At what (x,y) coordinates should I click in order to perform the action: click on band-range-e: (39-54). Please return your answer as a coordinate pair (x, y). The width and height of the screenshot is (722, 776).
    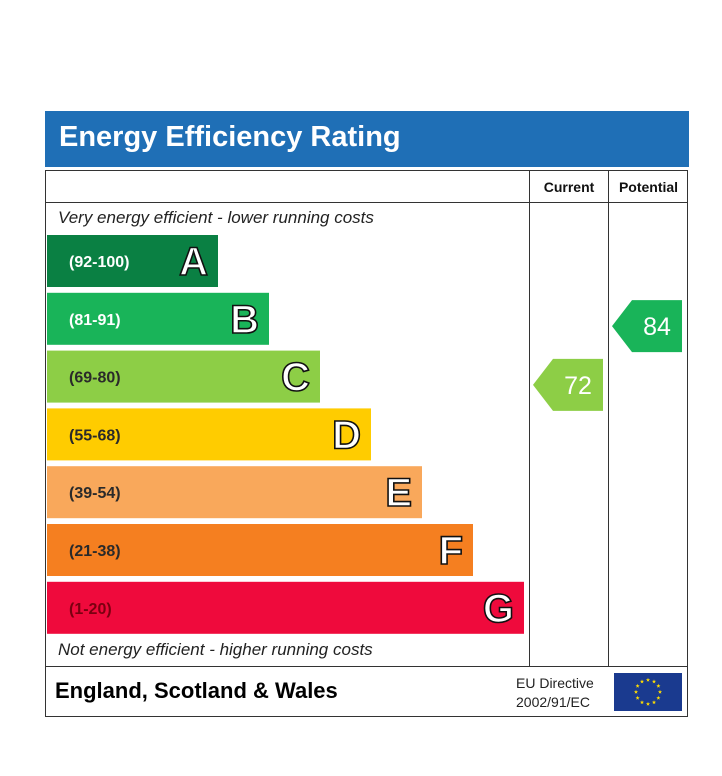
    Looking at the image, I should click on (95, 493).